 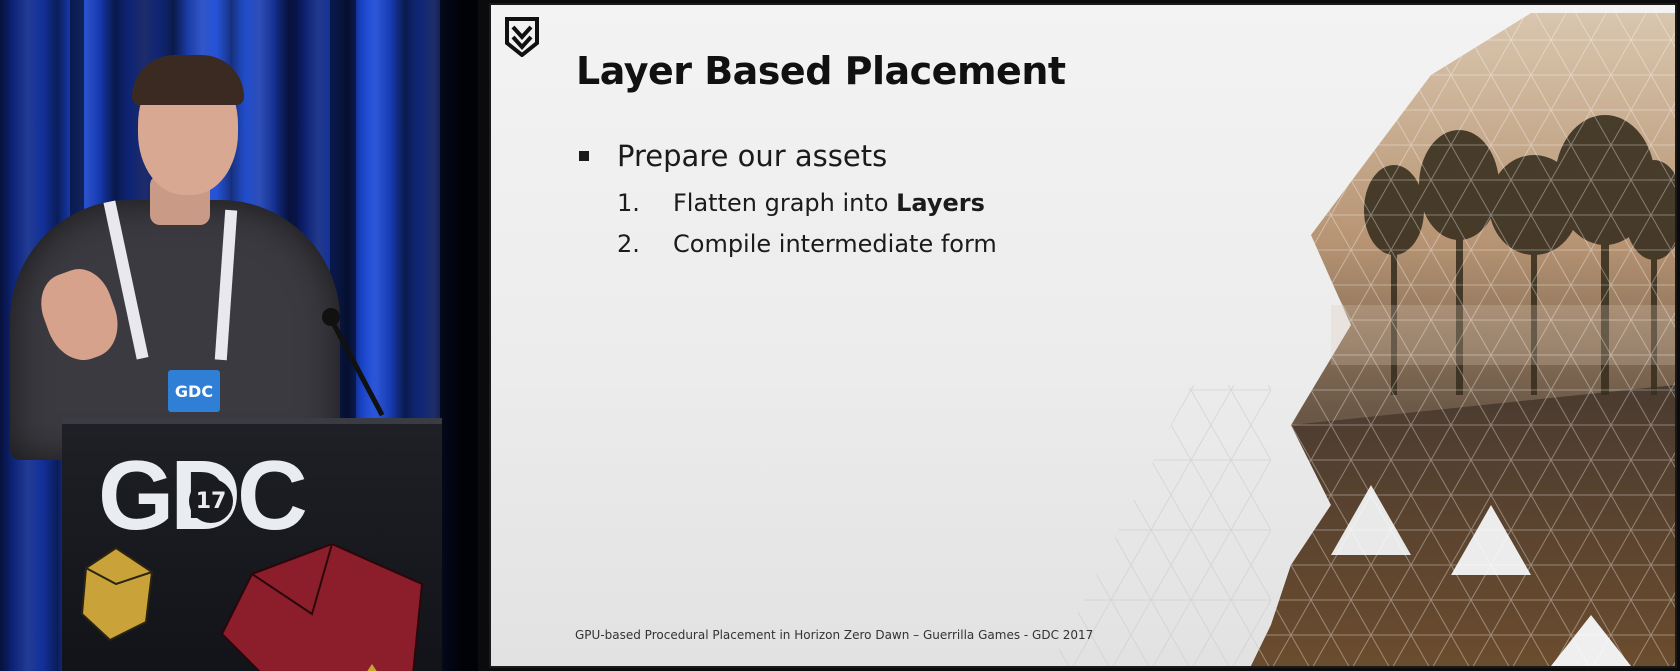 What do you see at coordinates (322, 607) in the screenshot?
I see `red-polyhedron-icon` at bounding box center [322, 607].